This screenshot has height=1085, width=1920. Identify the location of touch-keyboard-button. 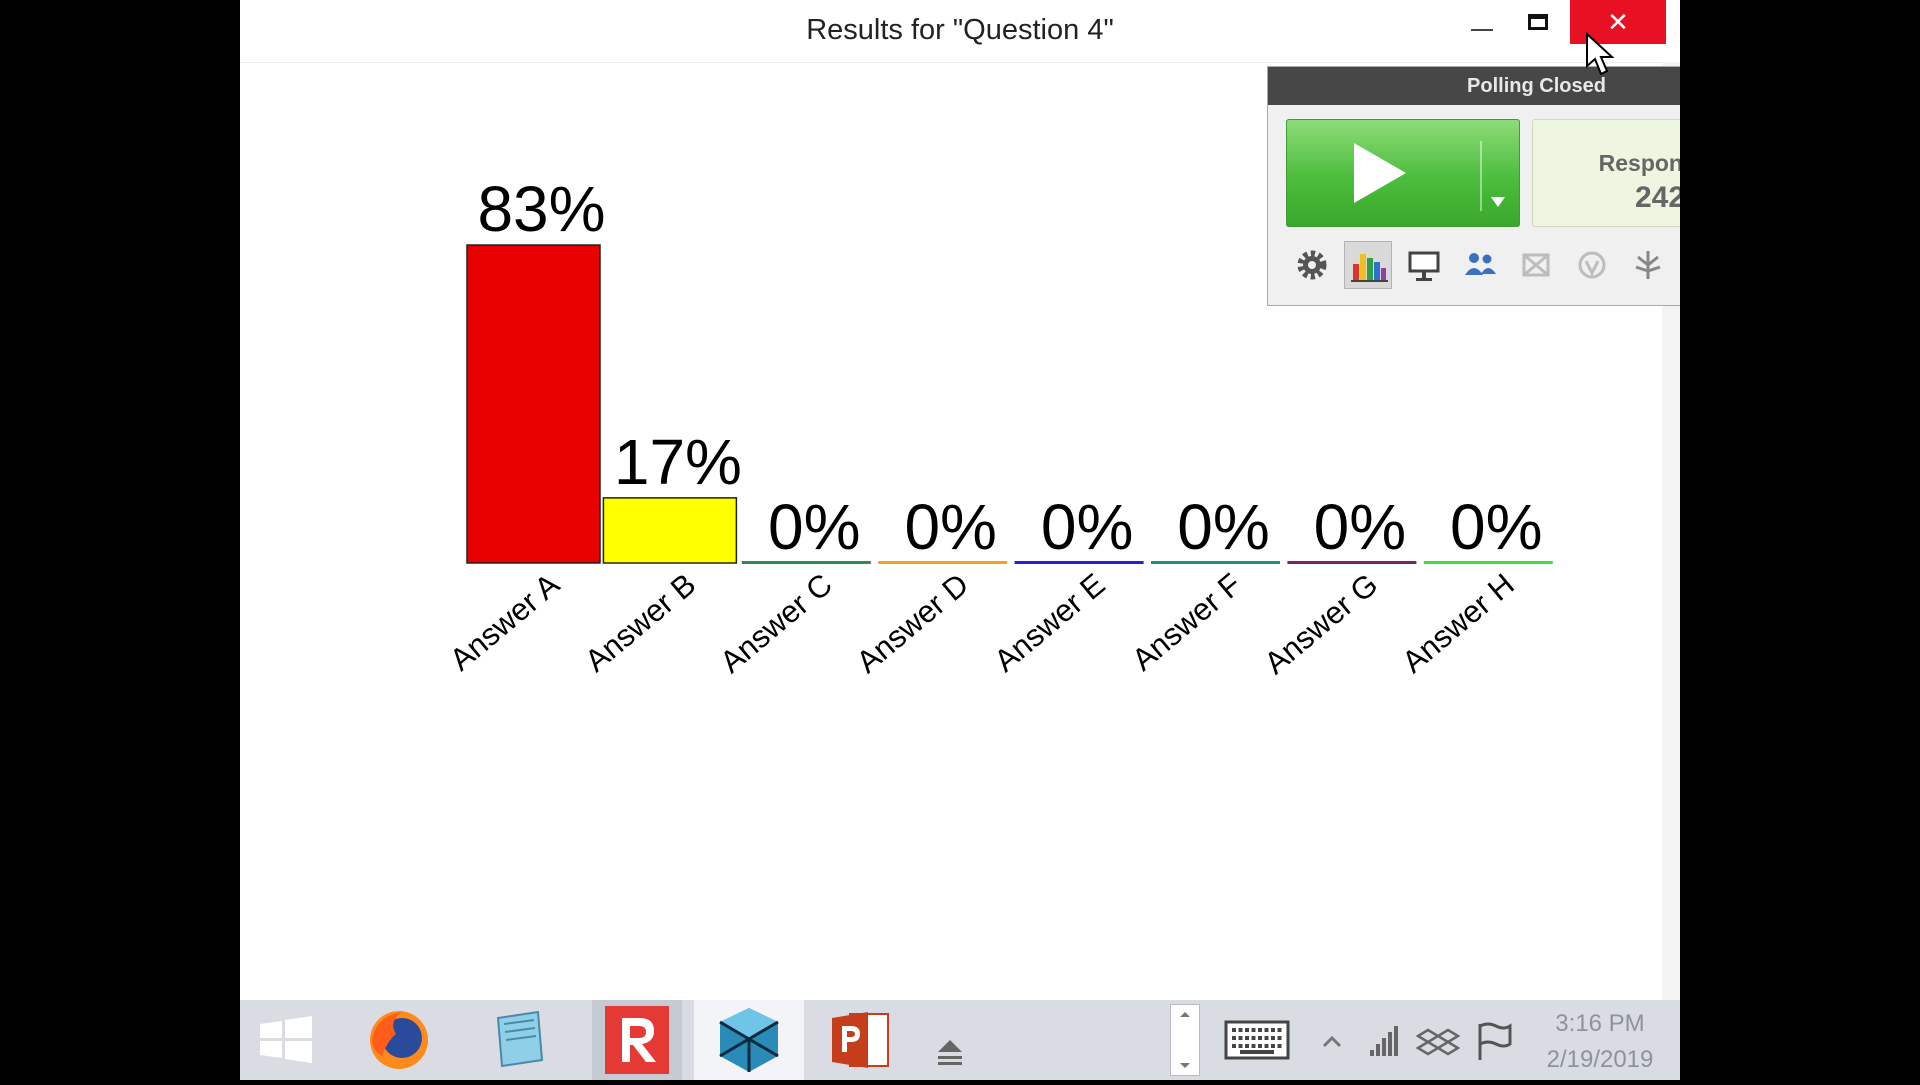
(1257, 1040).